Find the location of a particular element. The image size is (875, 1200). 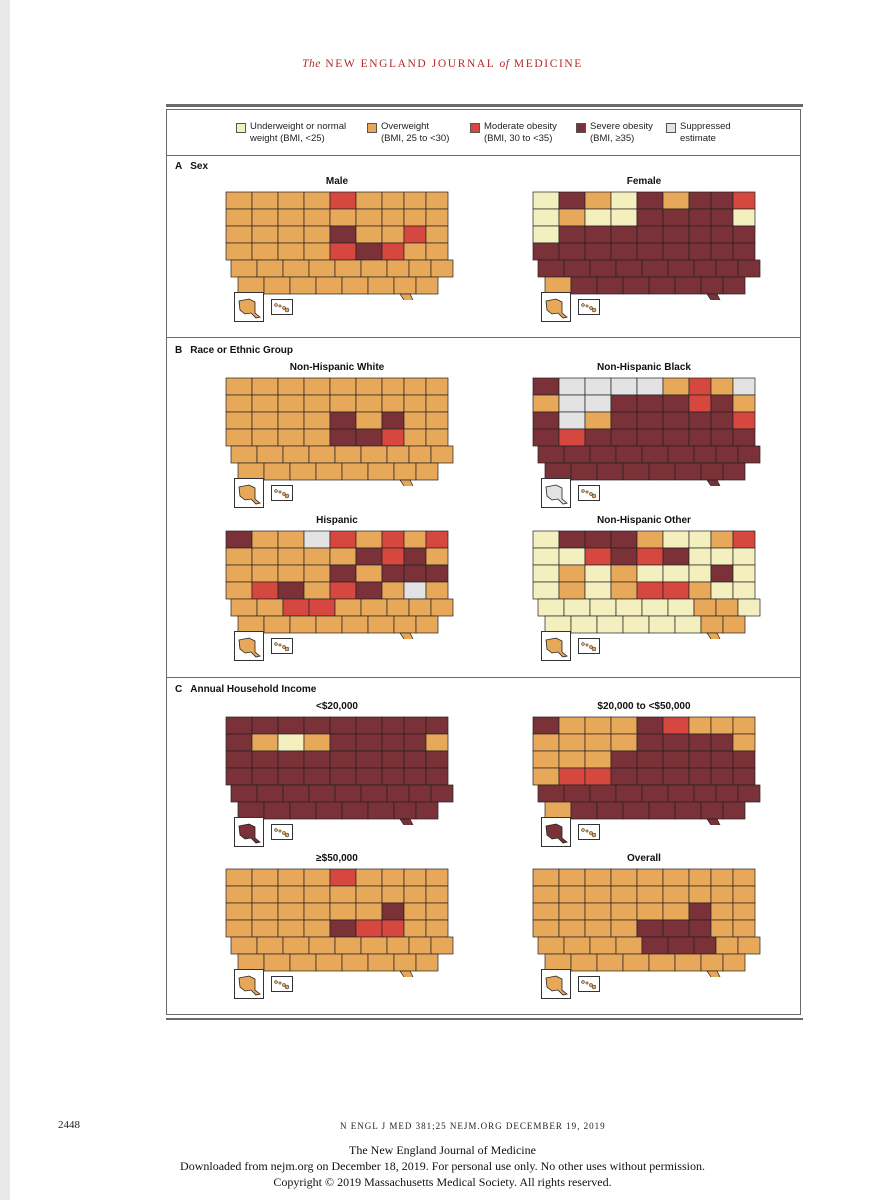

legend-label: Overweight is located at coordinates (405, 126).